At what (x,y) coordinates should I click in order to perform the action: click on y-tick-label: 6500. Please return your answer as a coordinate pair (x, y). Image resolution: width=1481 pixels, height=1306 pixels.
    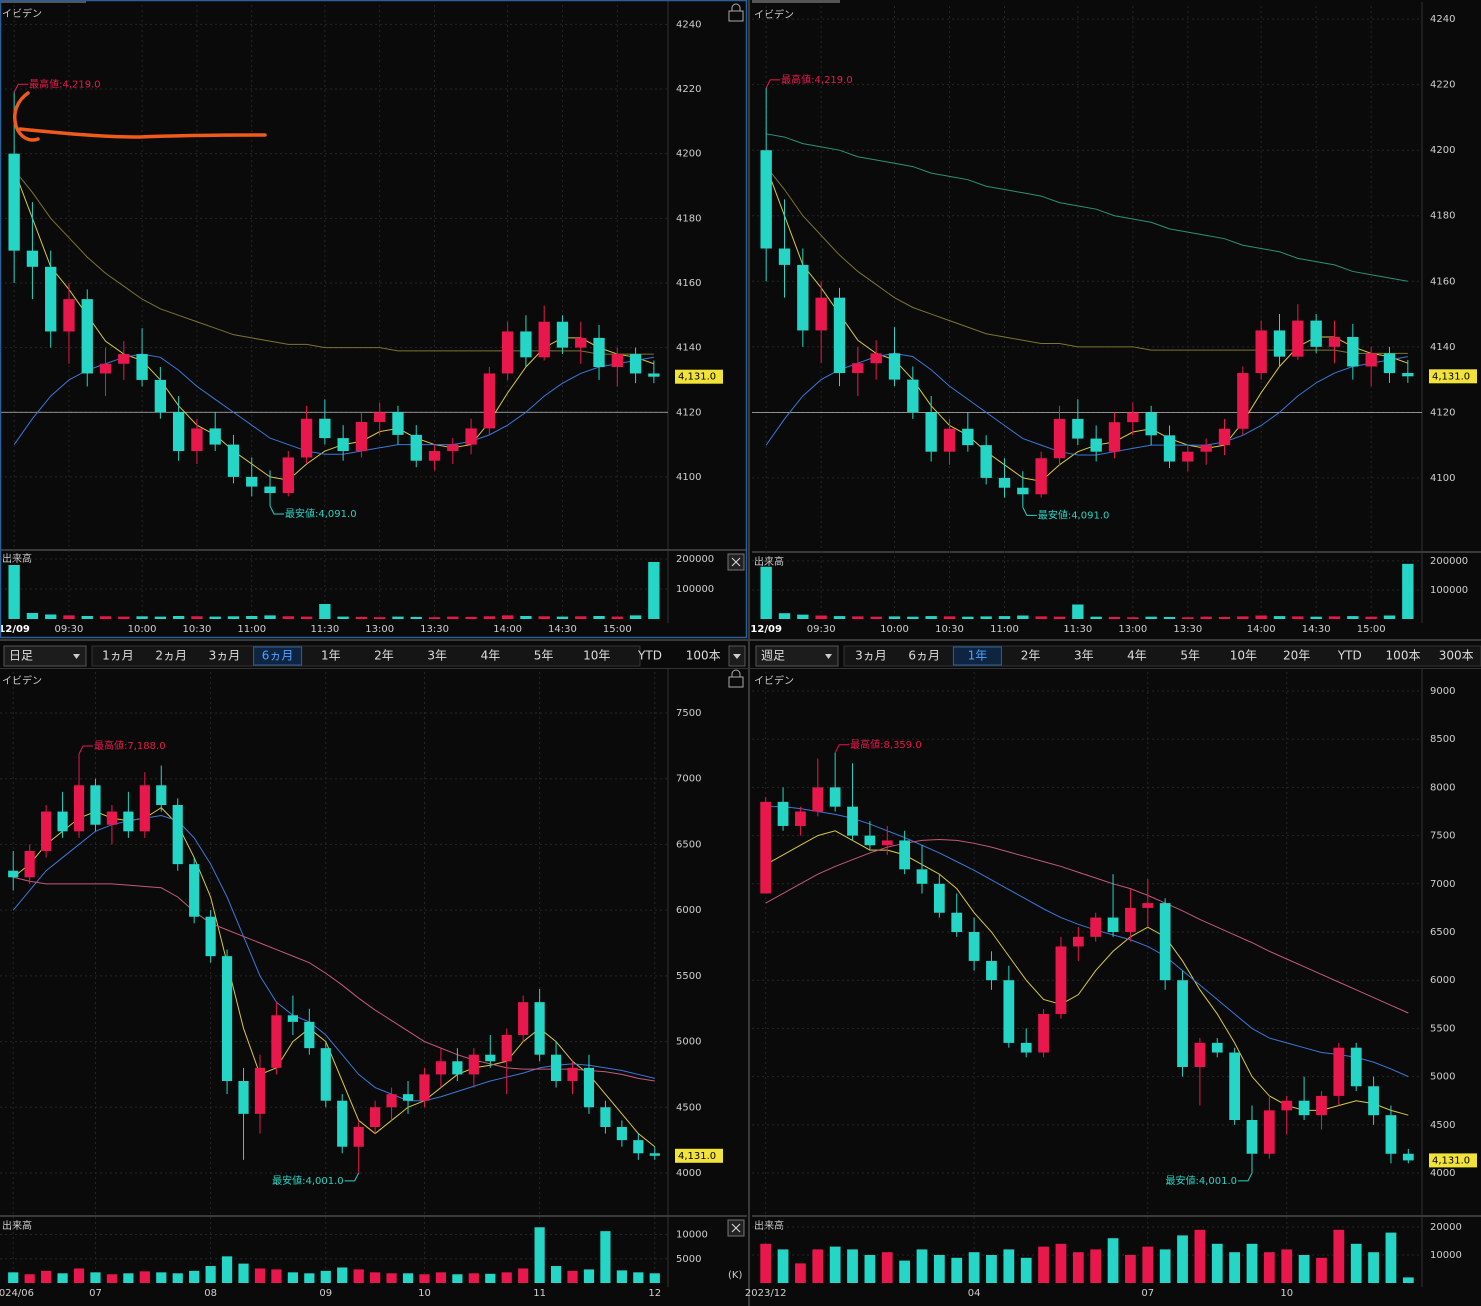
    Looking at the image, I should click on (688, 844).